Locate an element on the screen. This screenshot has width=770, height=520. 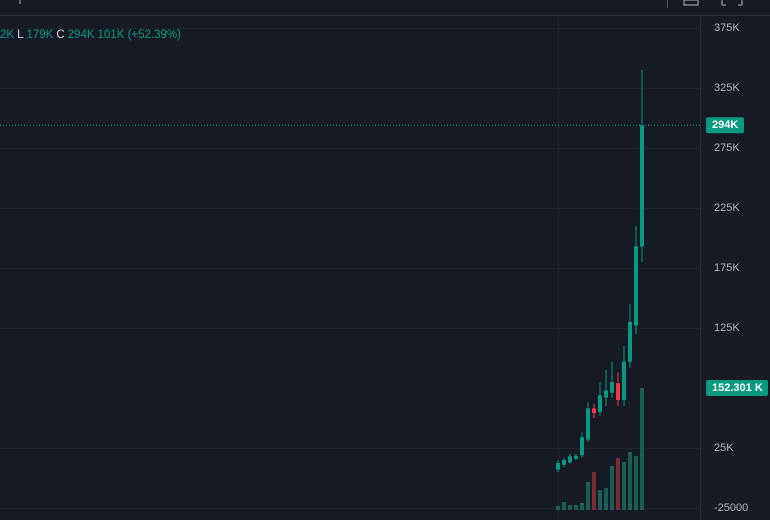
y-tick-label: 25K is located at coordinates (724, 448).